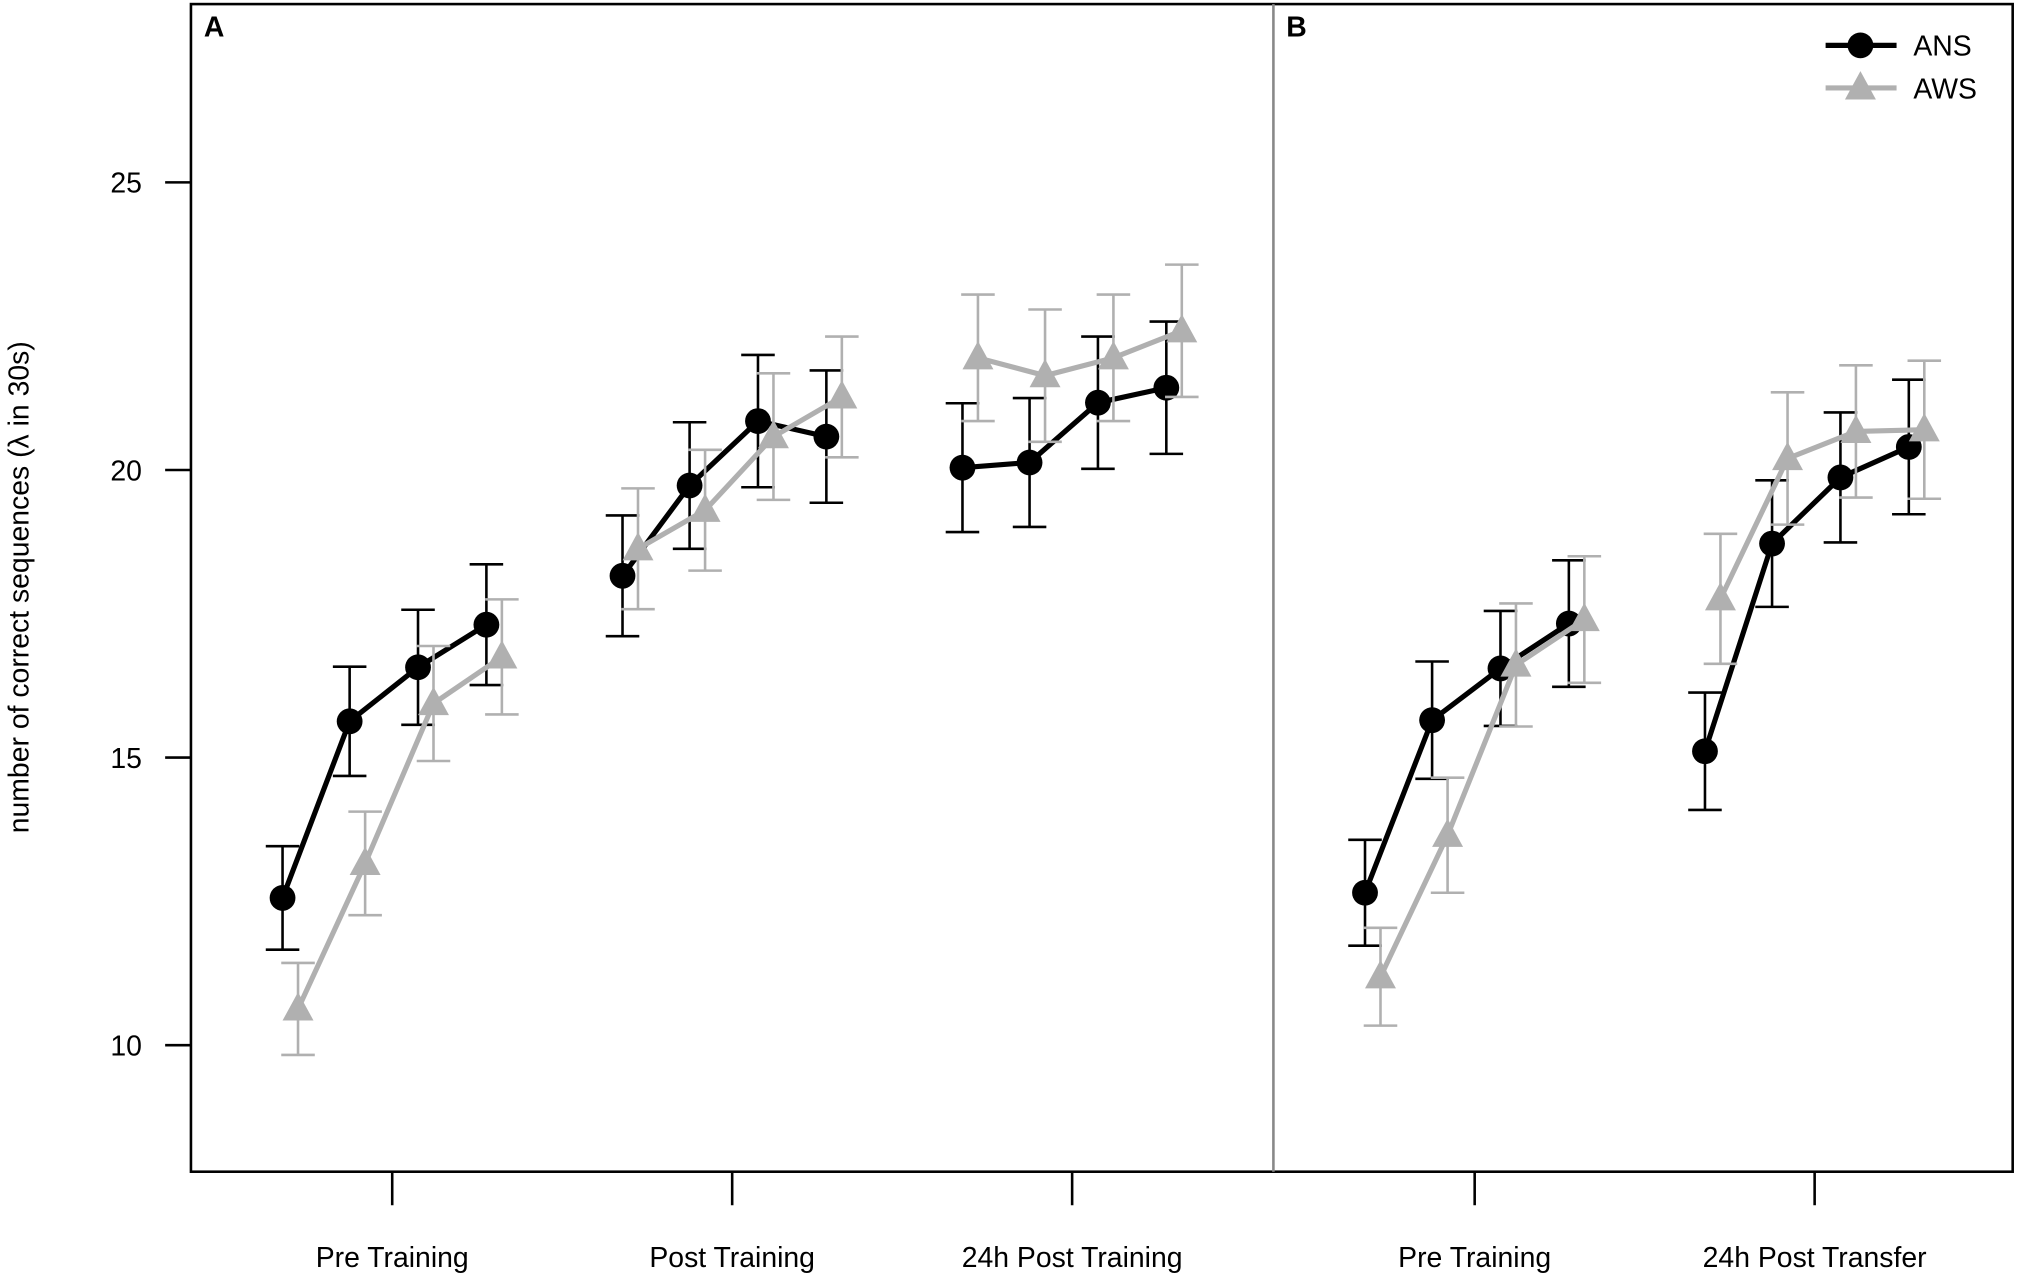  Describe the element at coordinates (1815, 1258) in the screenshot. I see `x-tick-label: 24h Post Transfer` at that location.